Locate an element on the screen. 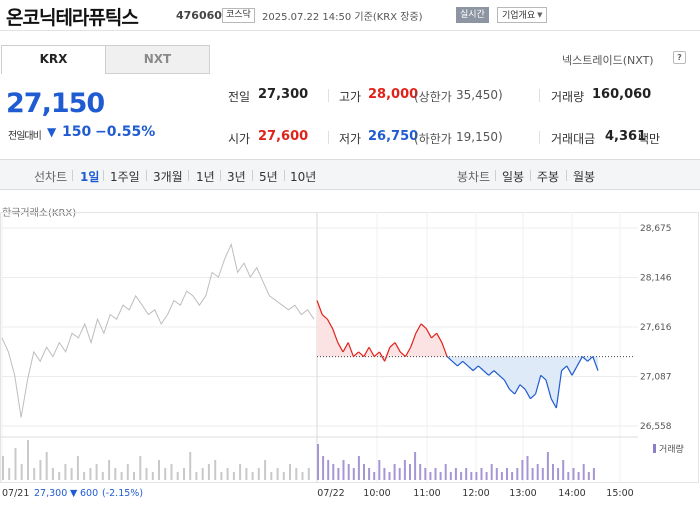 The image size is (700, 505). company-info-dropdown: 기업개요 ▼ is located at coordinates (522, 15).